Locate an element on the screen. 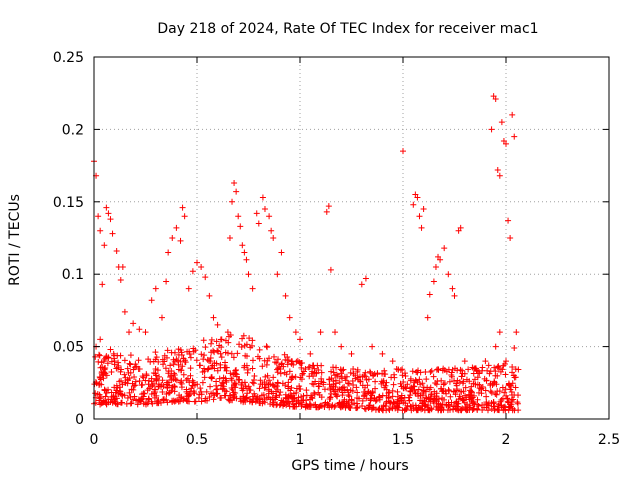  x-tick-label: 1 is located at coordinates (300, 440).